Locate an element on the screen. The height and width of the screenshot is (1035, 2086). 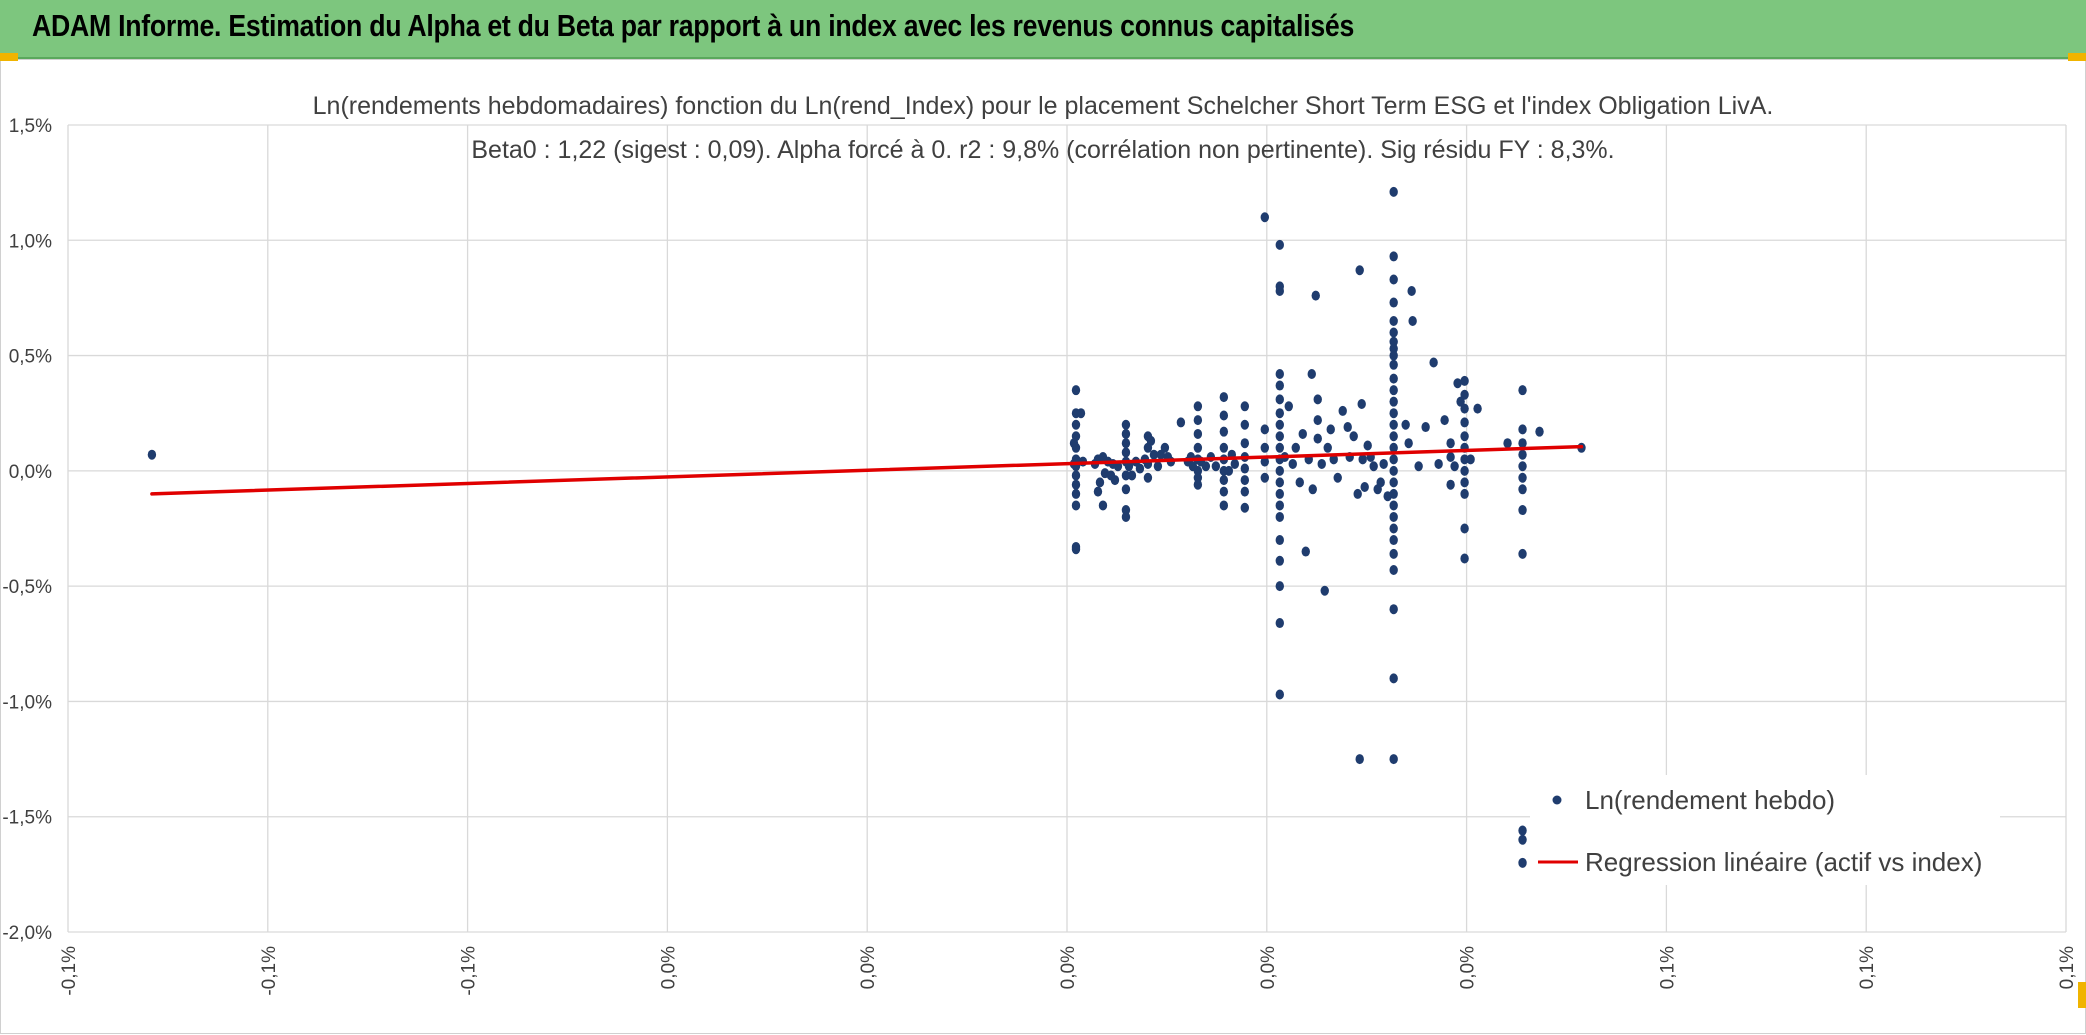
legend-background is located at coordinates (1765, 830).